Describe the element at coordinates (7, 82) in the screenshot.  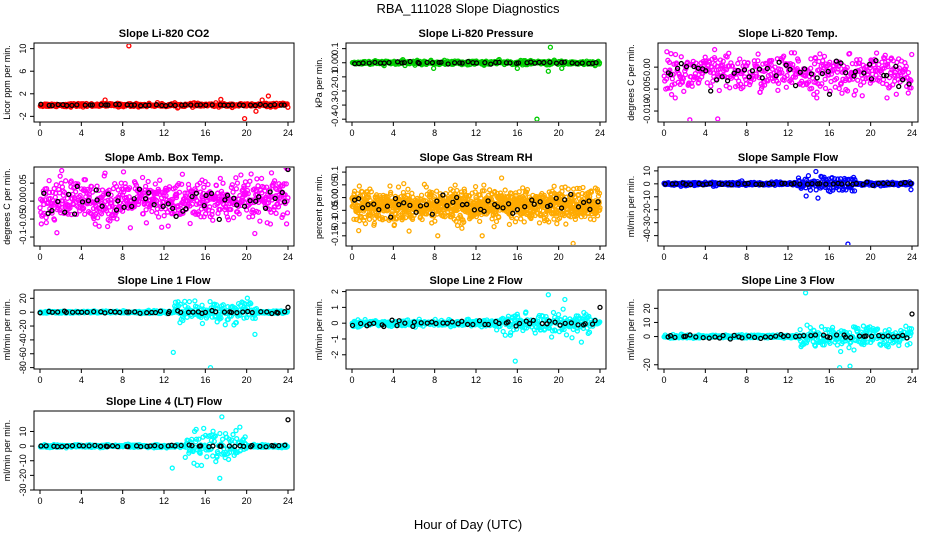
I see `y-axis-label: Licor ppm per min.` at that location.